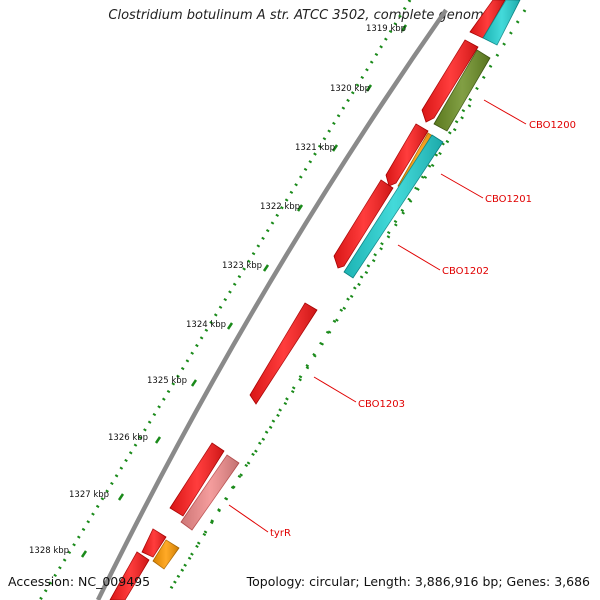 The image size is (600, 600). Describe the element at coordinates (315, 148) in the screenshot. I see `tick-label-1321: 1321 kbp` at that location.